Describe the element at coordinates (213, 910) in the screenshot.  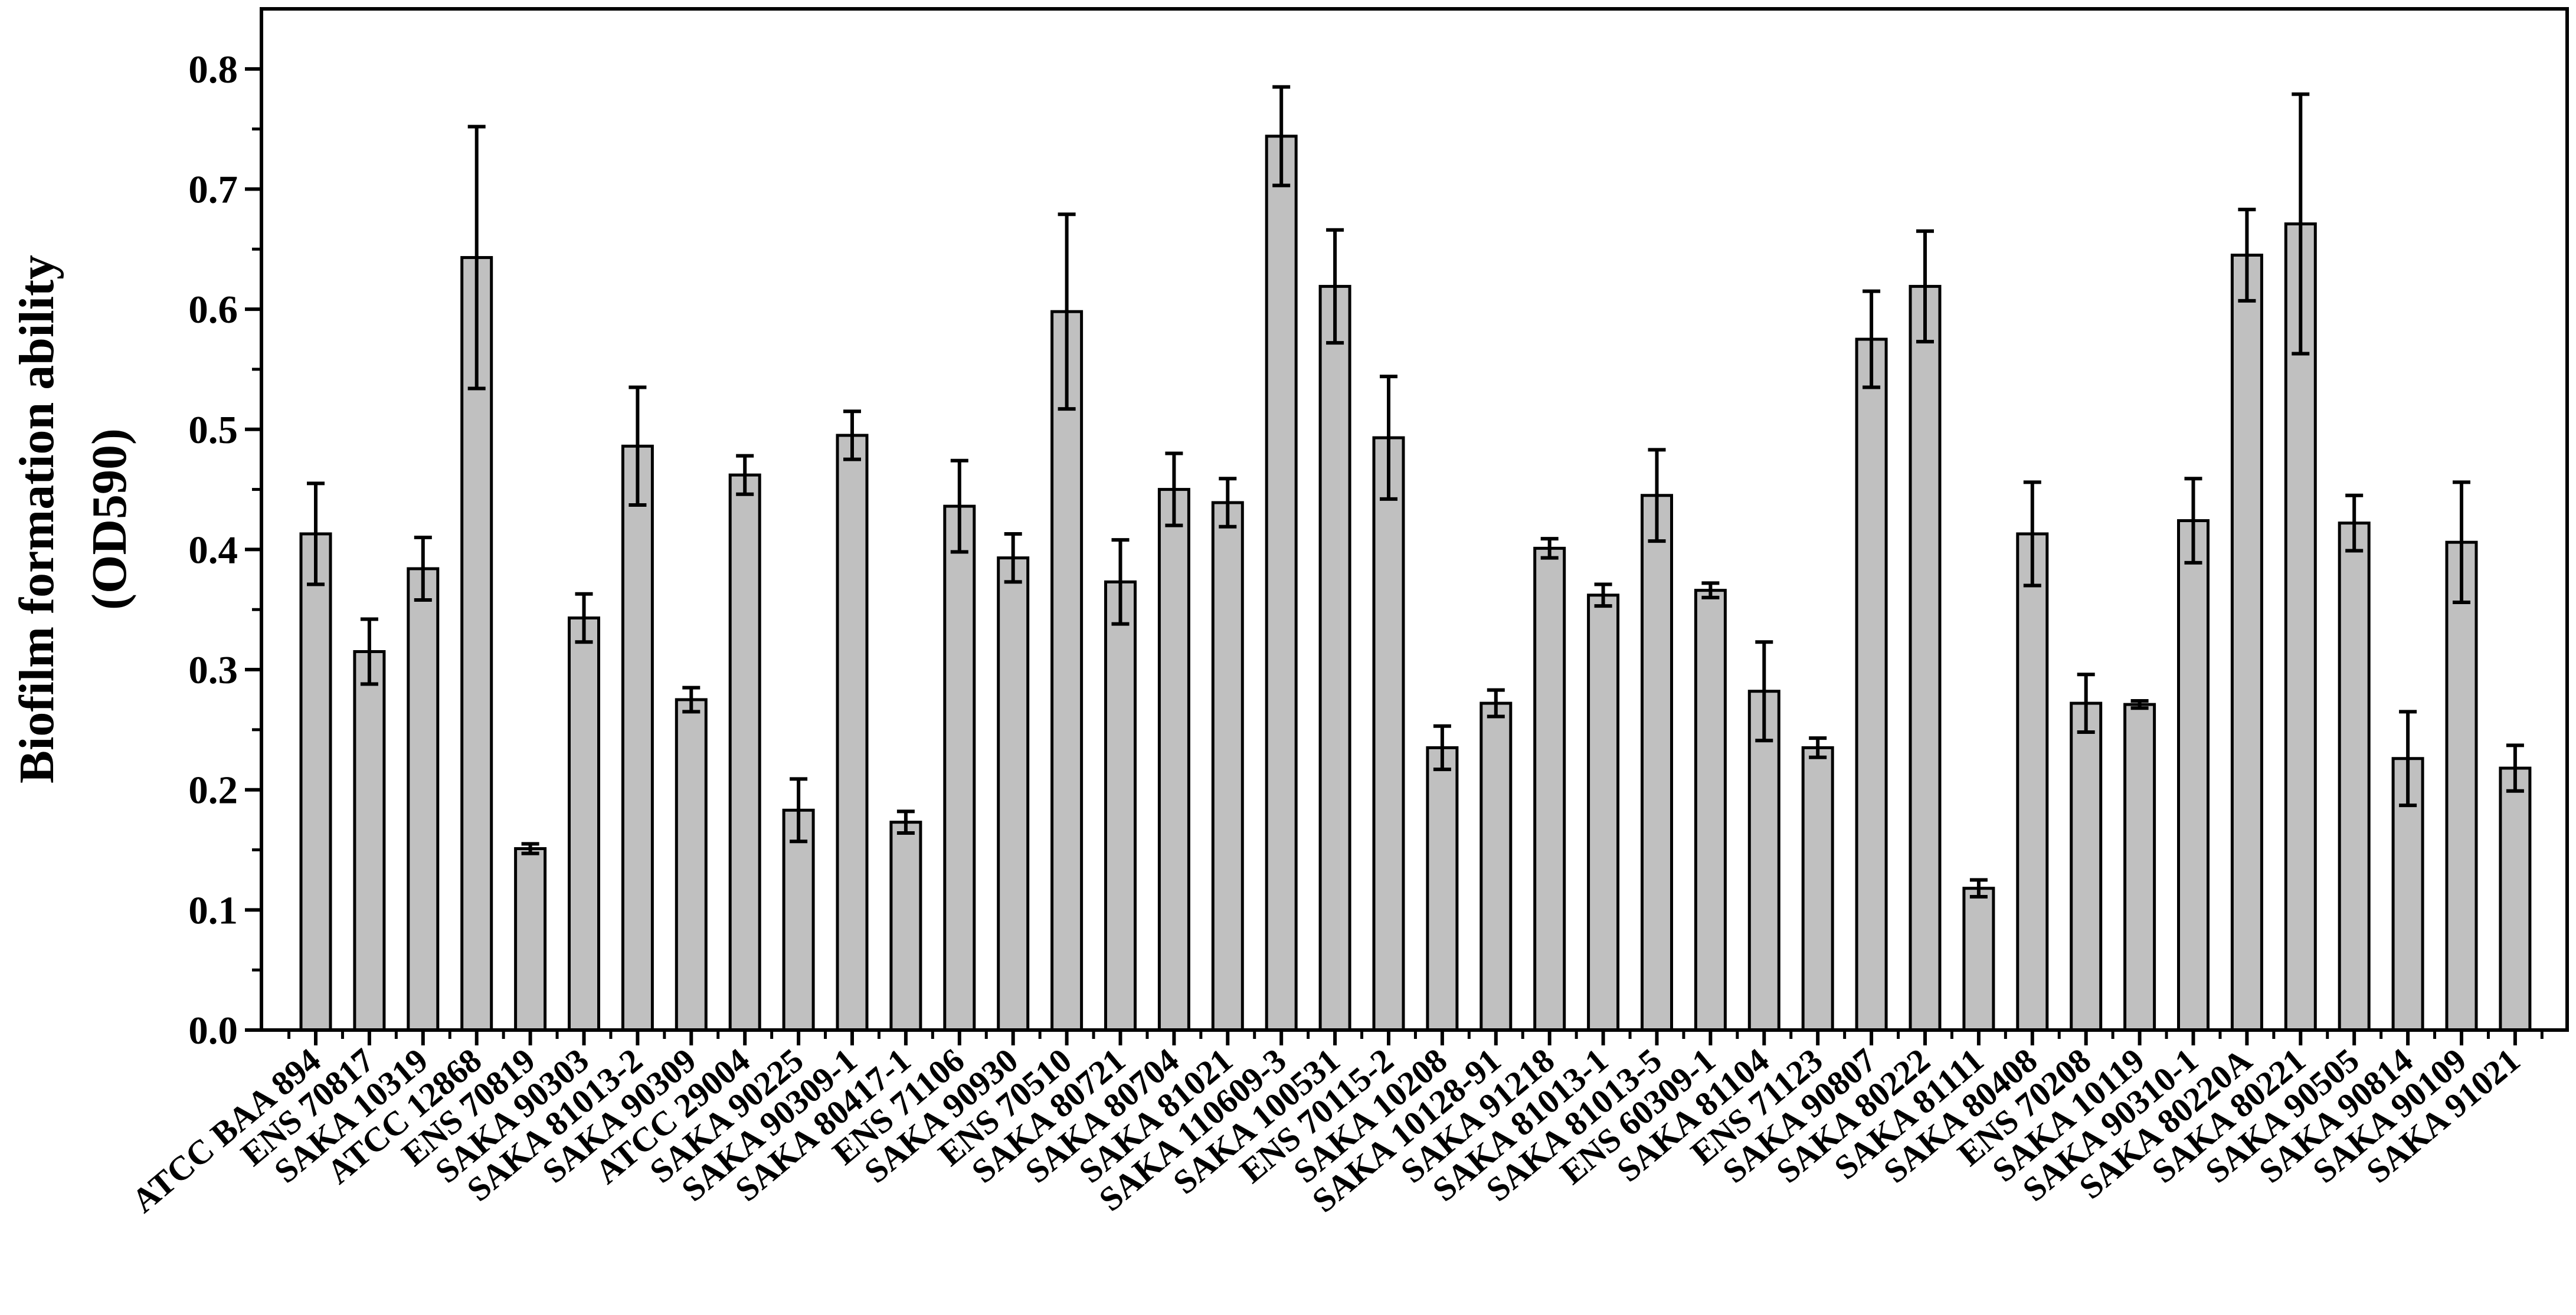
I see `y-tick-label: 0.1` at that location.